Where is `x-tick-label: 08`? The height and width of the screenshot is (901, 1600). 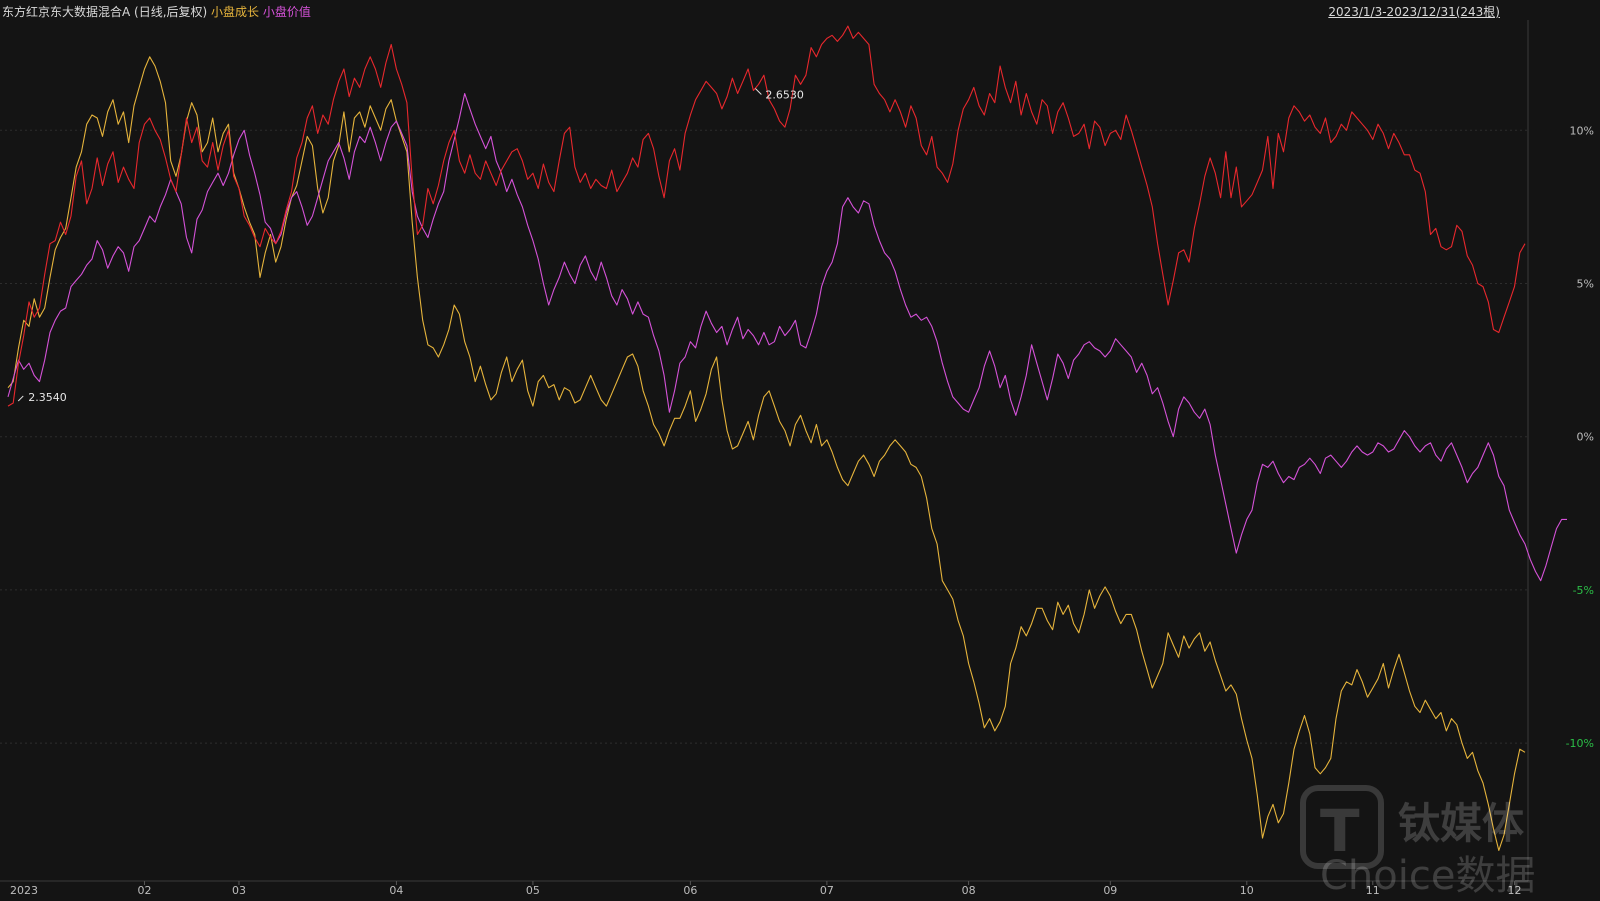
x-tick-label: 08 is located at coordinates (969, 890).